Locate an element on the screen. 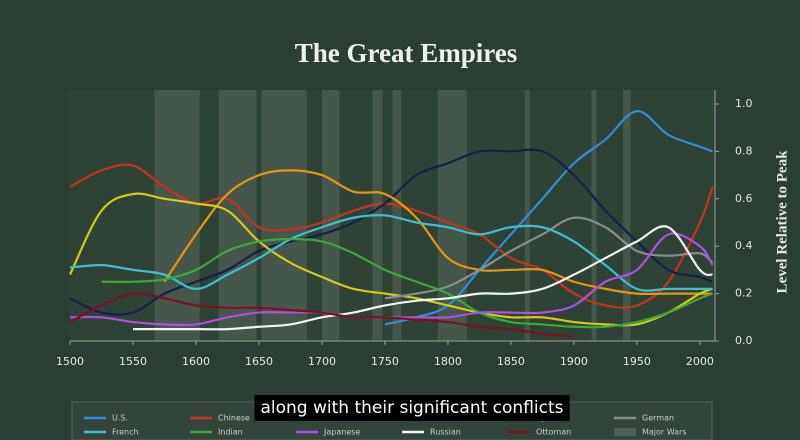 The image size is (800, 440). legend-label: Major Wars is located at coordinates (664, 432).